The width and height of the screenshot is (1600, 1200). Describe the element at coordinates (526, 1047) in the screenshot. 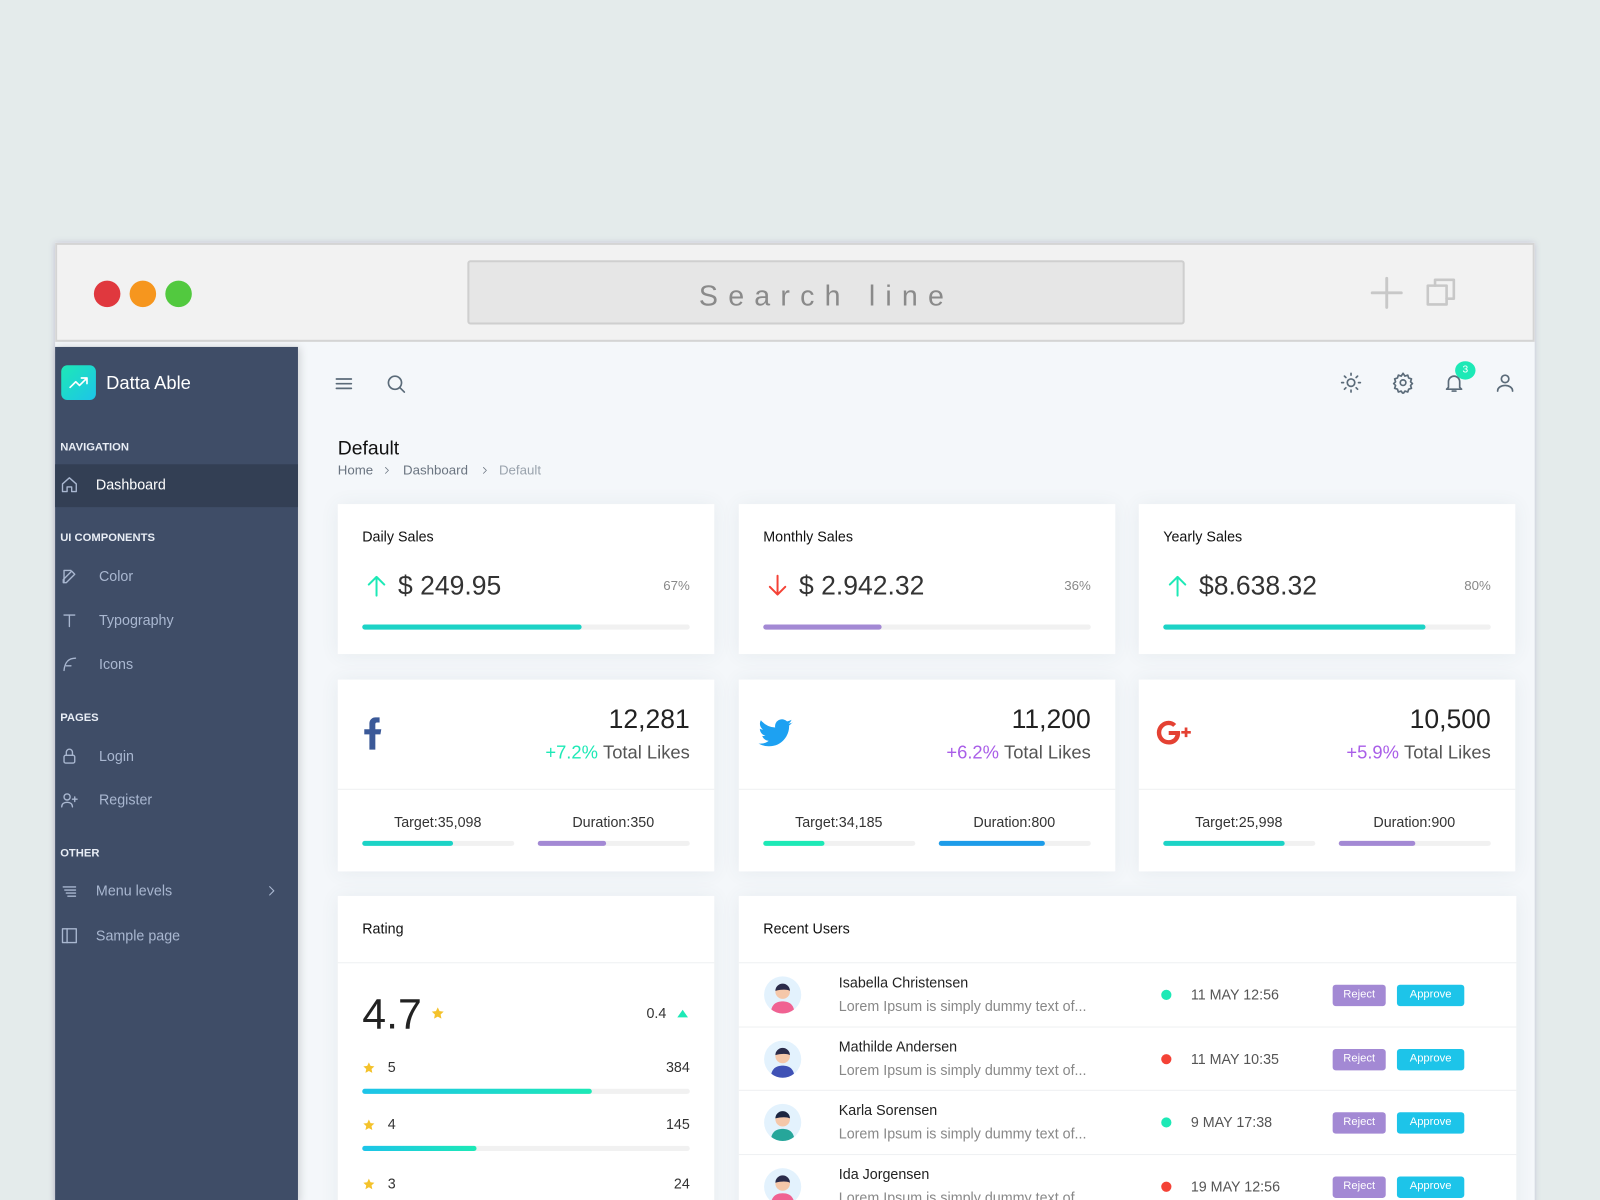

I see `rating-card` at that location.